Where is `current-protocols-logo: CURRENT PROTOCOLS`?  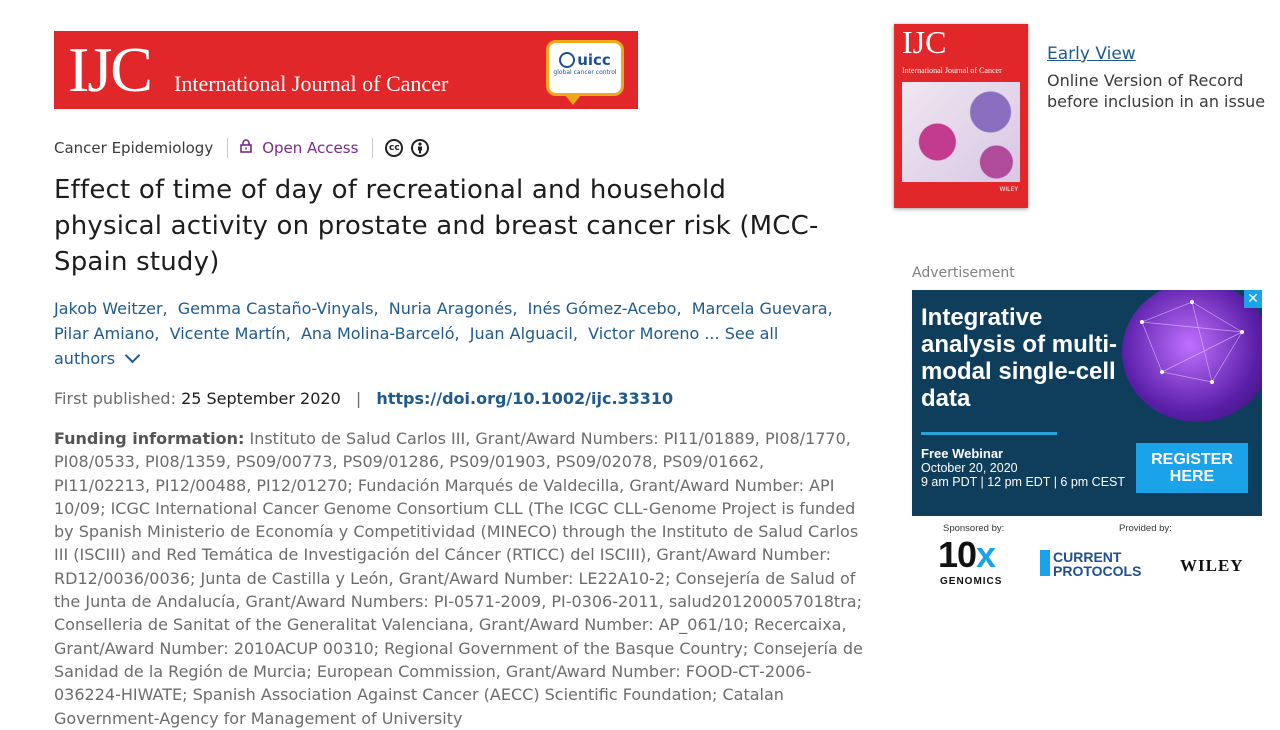
current-protocols-logo: CURRENT PROTOCOLS is located at coordinates (1090, 564).